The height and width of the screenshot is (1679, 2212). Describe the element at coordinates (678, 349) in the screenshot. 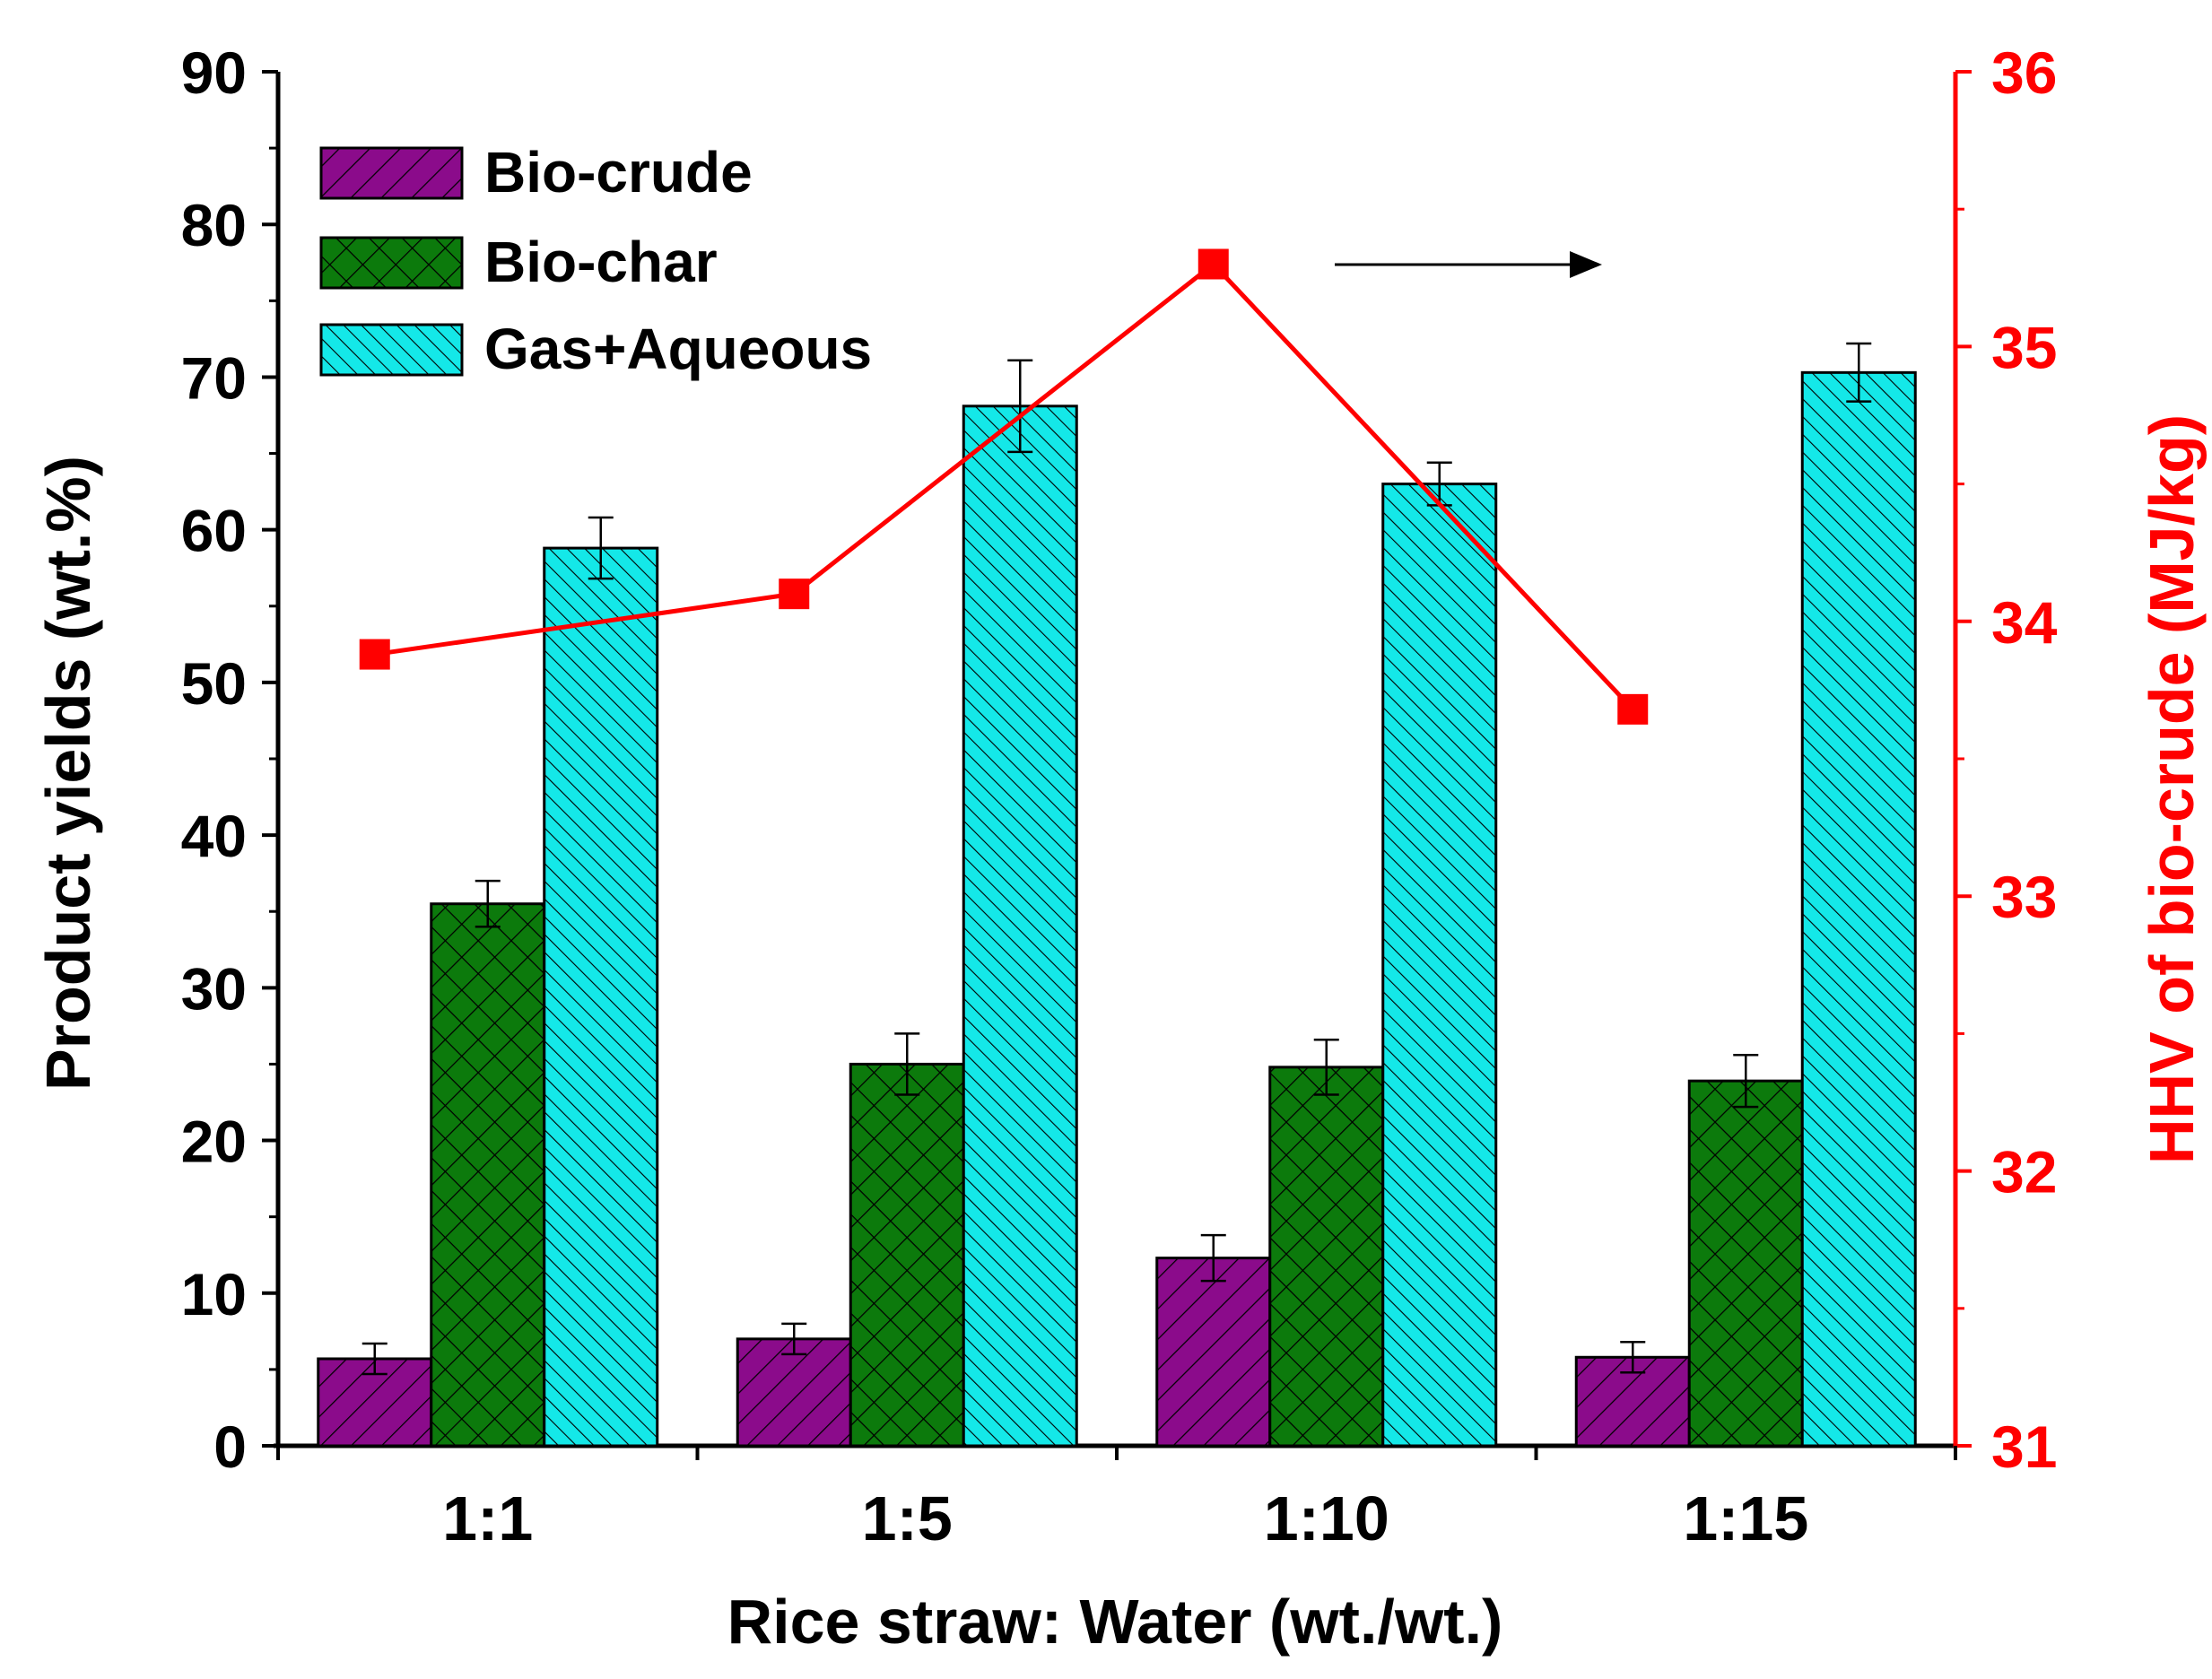

I see `legend-label-gas-aqueous: Gas+Aqueous` at that location.